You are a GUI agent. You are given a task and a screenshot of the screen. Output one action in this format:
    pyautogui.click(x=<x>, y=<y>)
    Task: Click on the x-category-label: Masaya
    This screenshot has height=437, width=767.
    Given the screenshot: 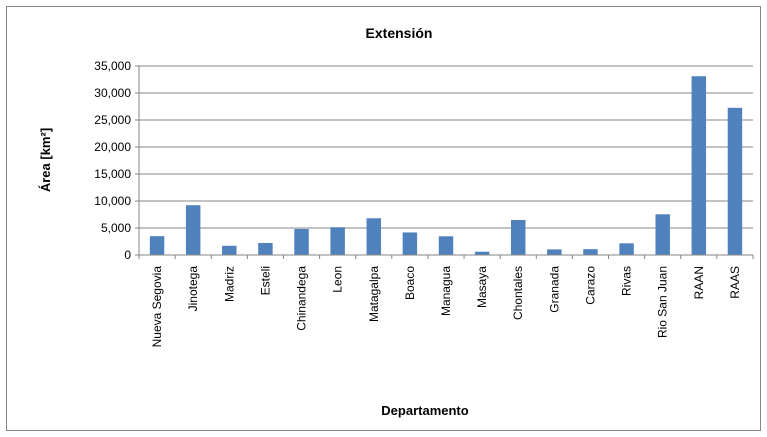 What is the action you would take?
    pyautogui.click(x=482, y=287)
    